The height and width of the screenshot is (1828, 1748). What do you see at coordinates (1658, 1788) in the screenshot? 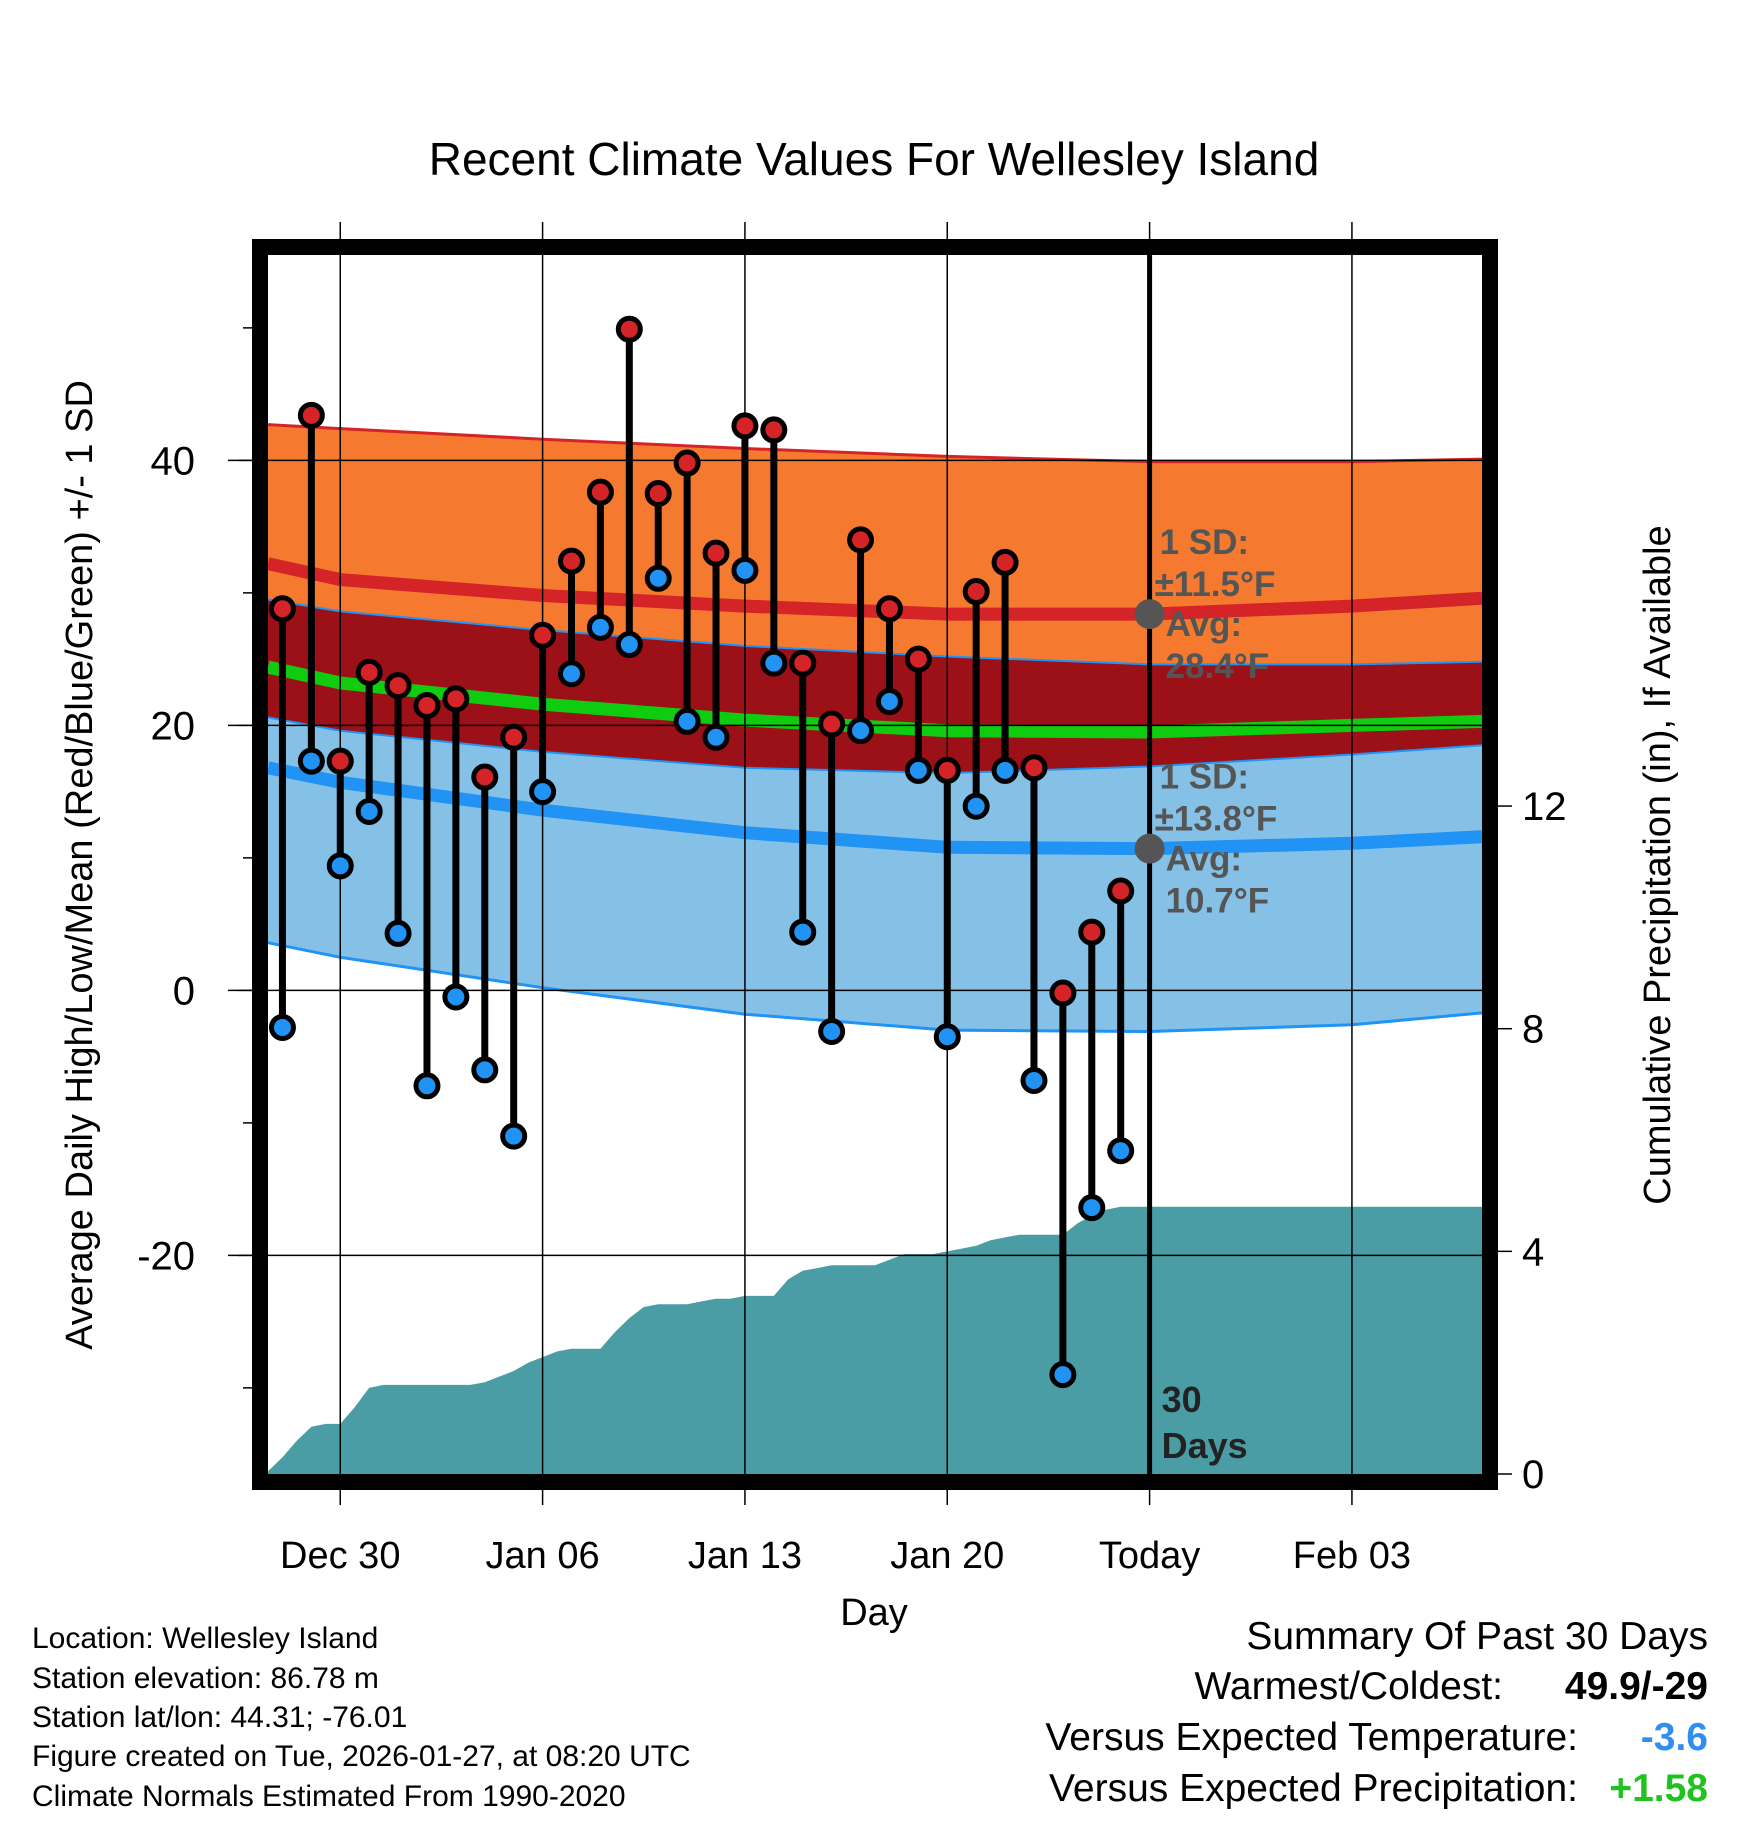
I see `expected-precipitation-value: +1.58` at bounding box center [1658, 1788].